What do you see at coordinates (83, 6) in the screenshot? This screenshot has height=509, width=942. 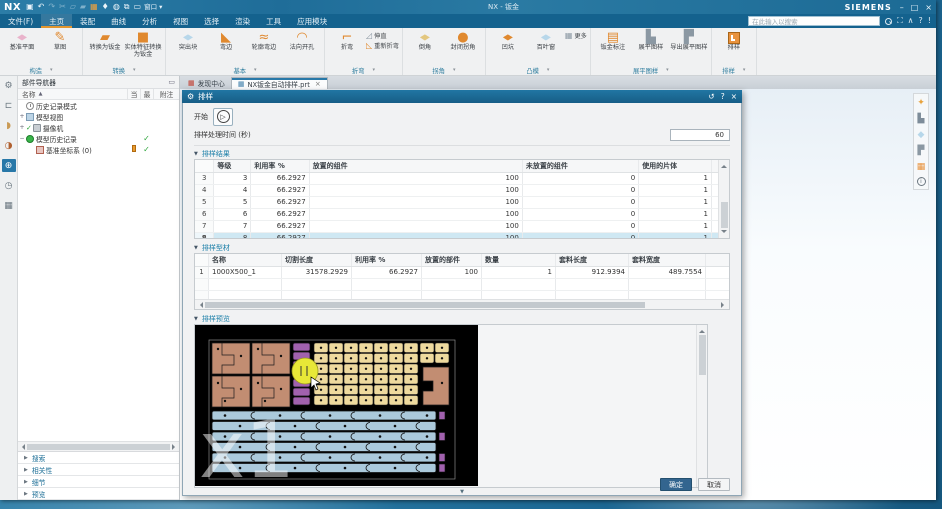 I see `paste-icon: ▰` at bounding box center [83, 6].